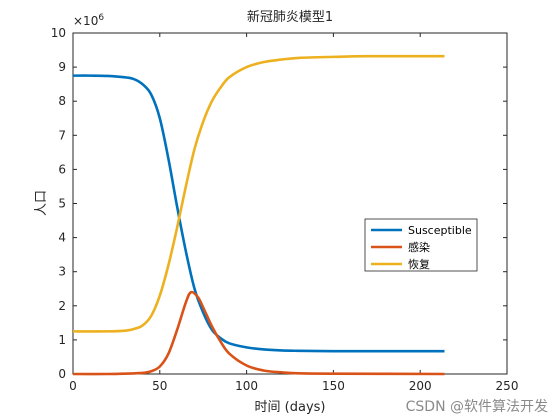  What do you see at coordinates (62, 374) in the screenshot?
I see `y-tick-label: 0` at bounding box center [62, 374].